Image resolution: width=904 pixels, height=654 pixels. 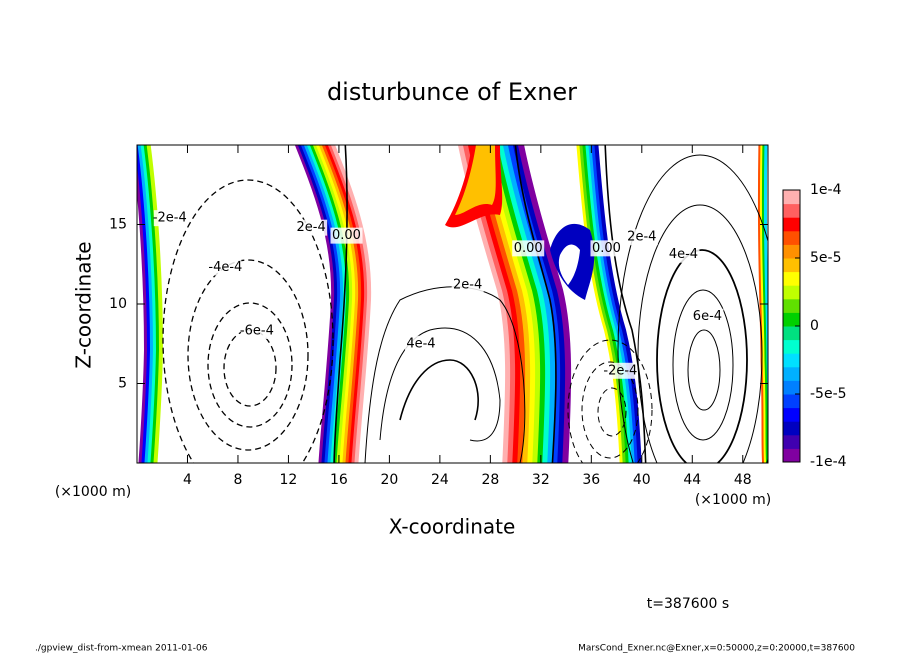 I want to click on colorbar-tick-label: -5e-5, so click(x=828, y=394).